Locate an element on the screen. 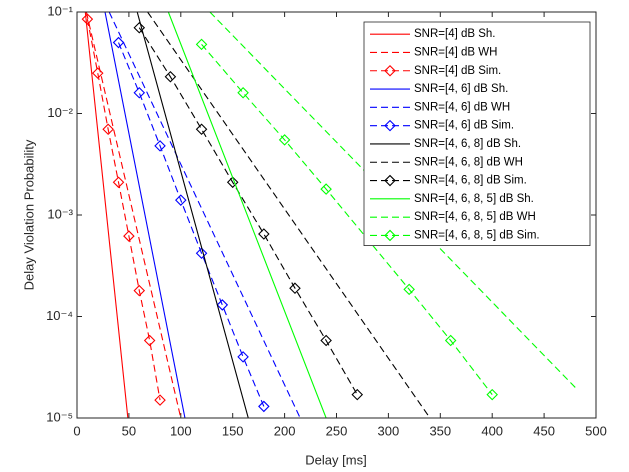 The image size is (629, 472). legend-label: SNR=[4] dB WH is located at coordinates (455, 52).